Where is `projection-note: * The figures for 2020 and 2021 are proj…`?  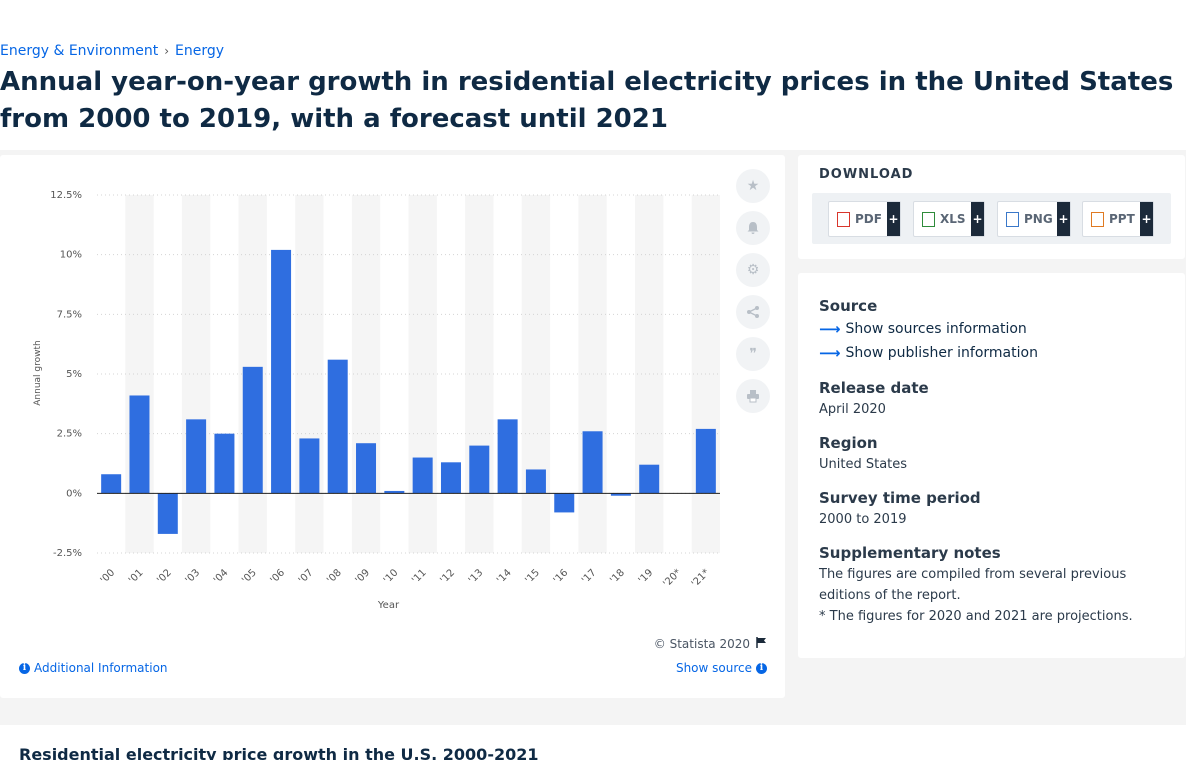
projection-note: * The figures for 2020 and 2021 are proj… is located at coordinates (976, 616).